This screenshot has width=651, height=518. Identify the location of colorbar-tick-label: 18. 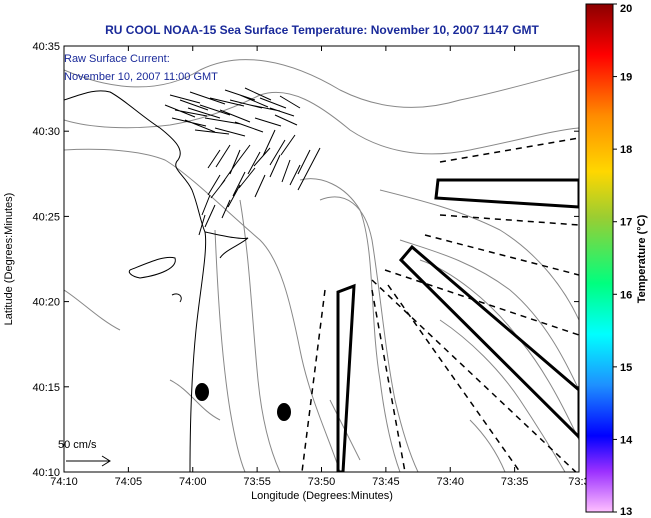
(626, 150).